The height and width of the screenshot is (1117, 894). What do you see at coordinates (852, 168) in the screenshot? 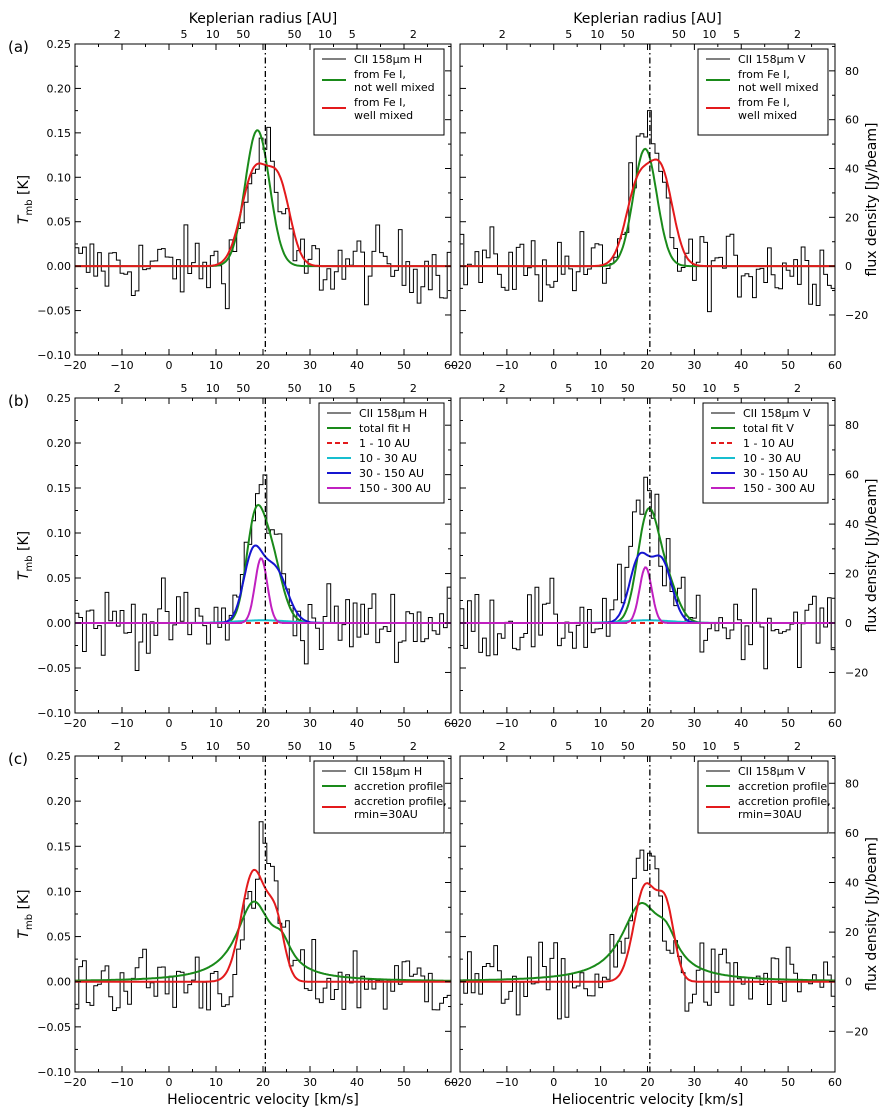
I see `right-tick-label: 40` at bounding box center [852, 168].